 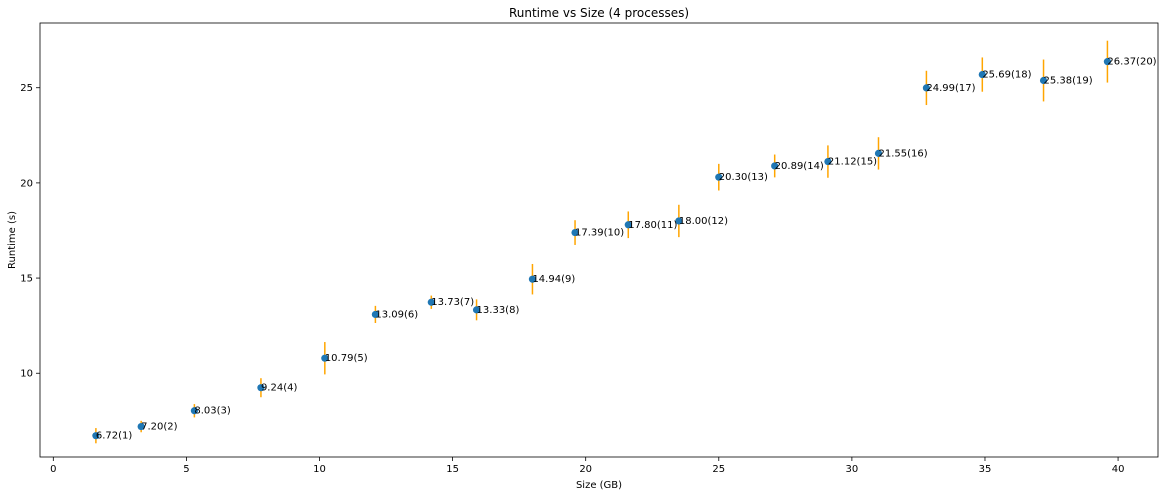 I want to click on x-tick-label: 40, so click(x=1118, y=469).